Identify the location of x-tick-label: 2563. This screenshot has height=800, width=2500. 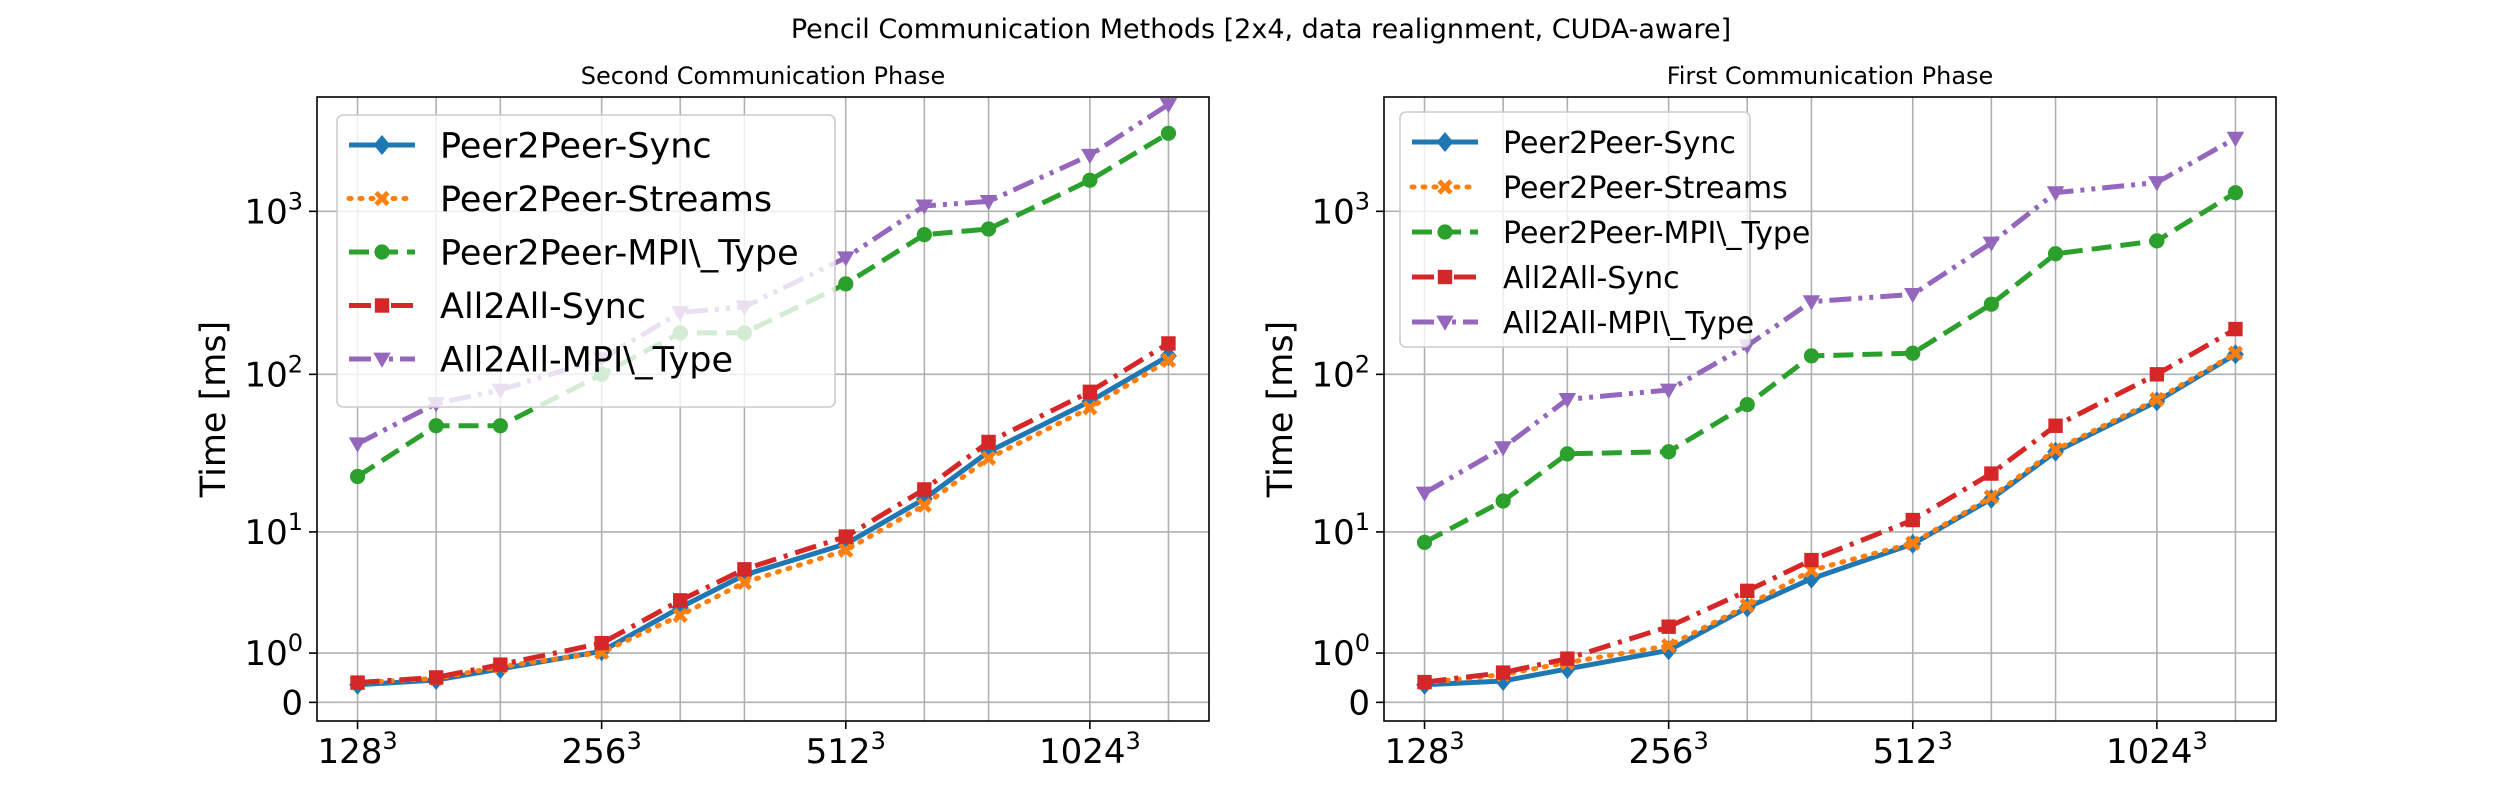
(1669, 749).